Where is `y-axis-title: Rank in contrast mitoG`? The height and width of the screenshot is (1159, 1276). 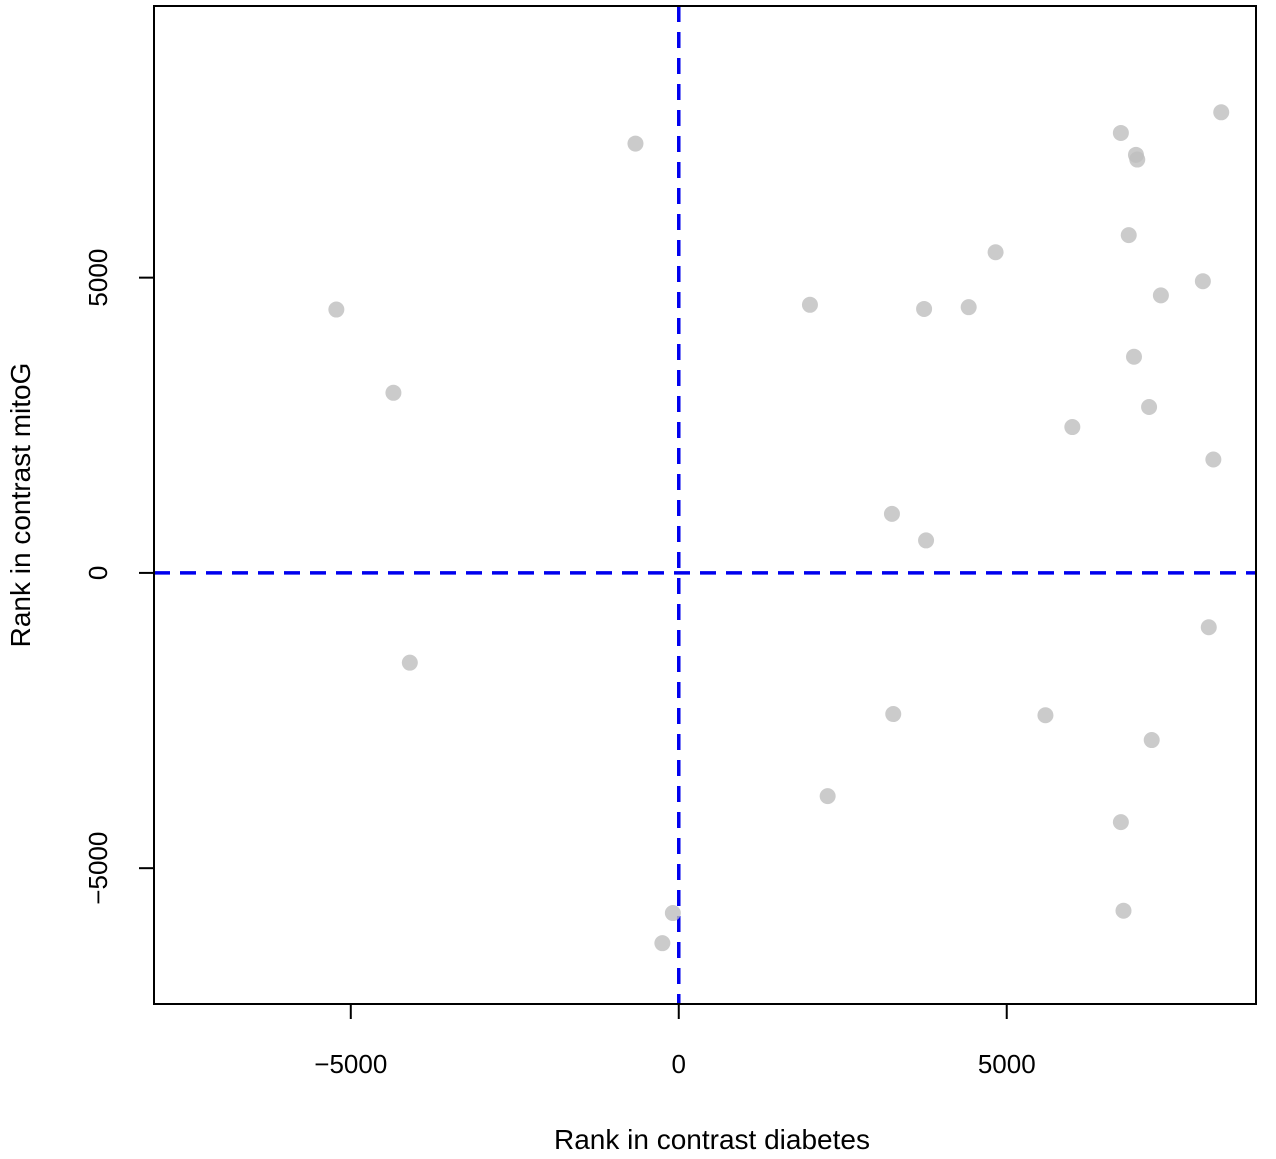
y-axis-title: Rank in contrast mitoG is located at coordinates (20, 505).